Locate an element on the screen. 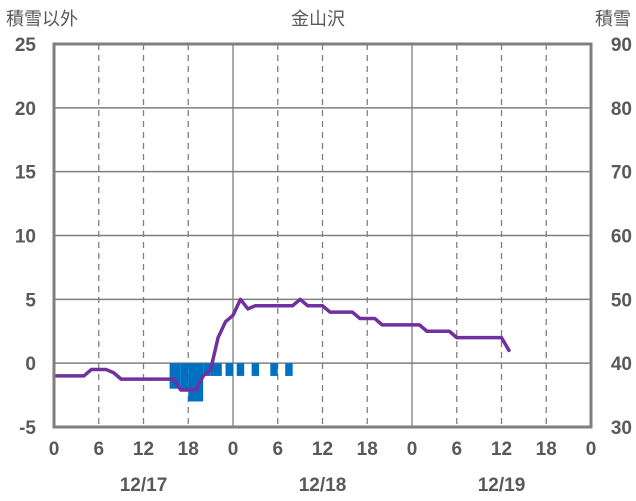  snow-depth-line is located at coordinates (281, 344).